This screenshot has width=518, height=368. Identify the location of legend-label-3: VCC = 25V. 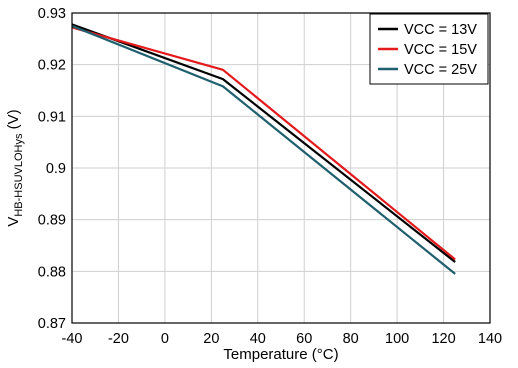
(440, 70).